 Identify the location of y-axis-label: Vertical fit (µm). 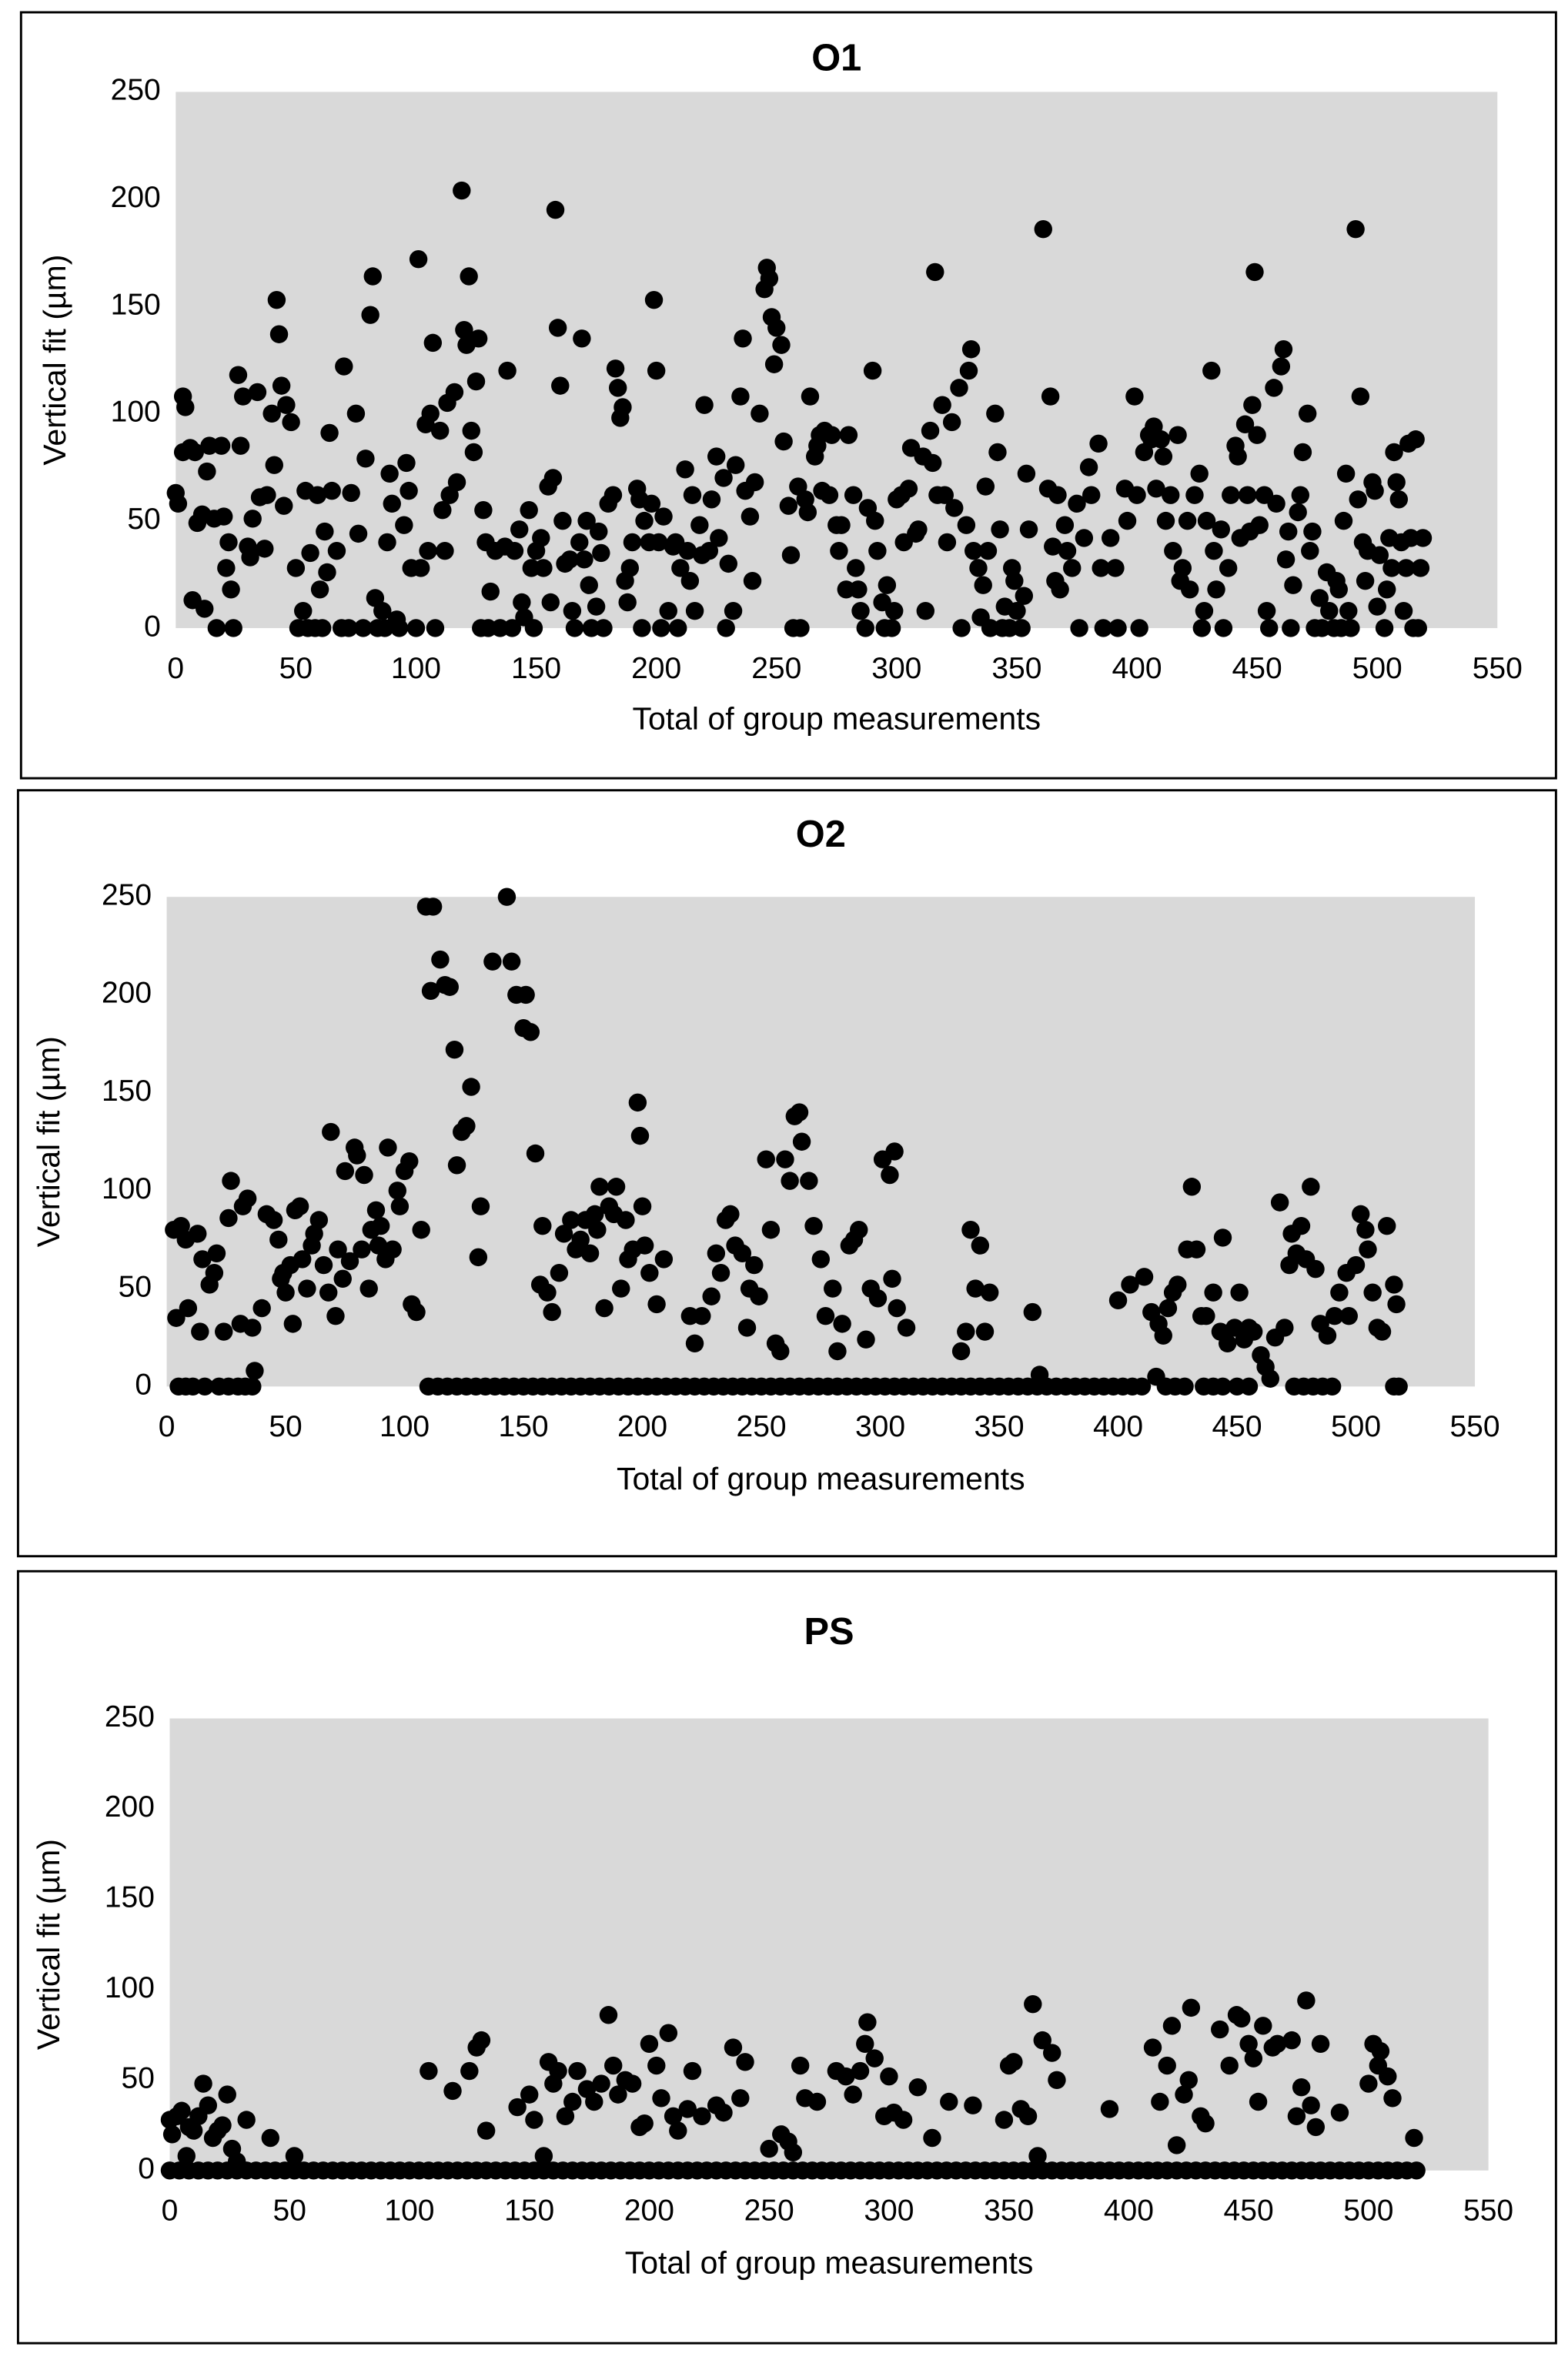
(48, 1944).